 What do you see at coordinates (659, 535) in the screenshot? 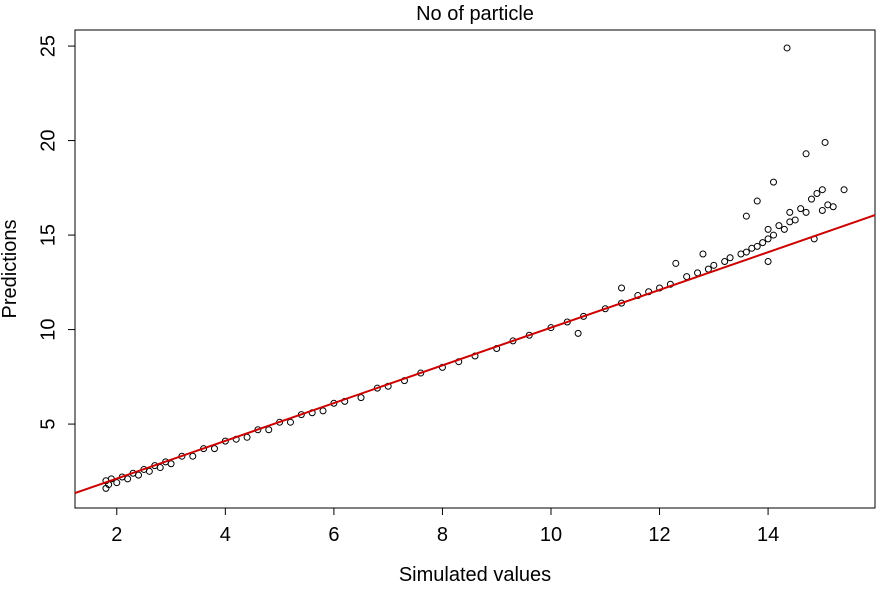
I see `x-tick-label: 12` at bounding box center [659, 535].